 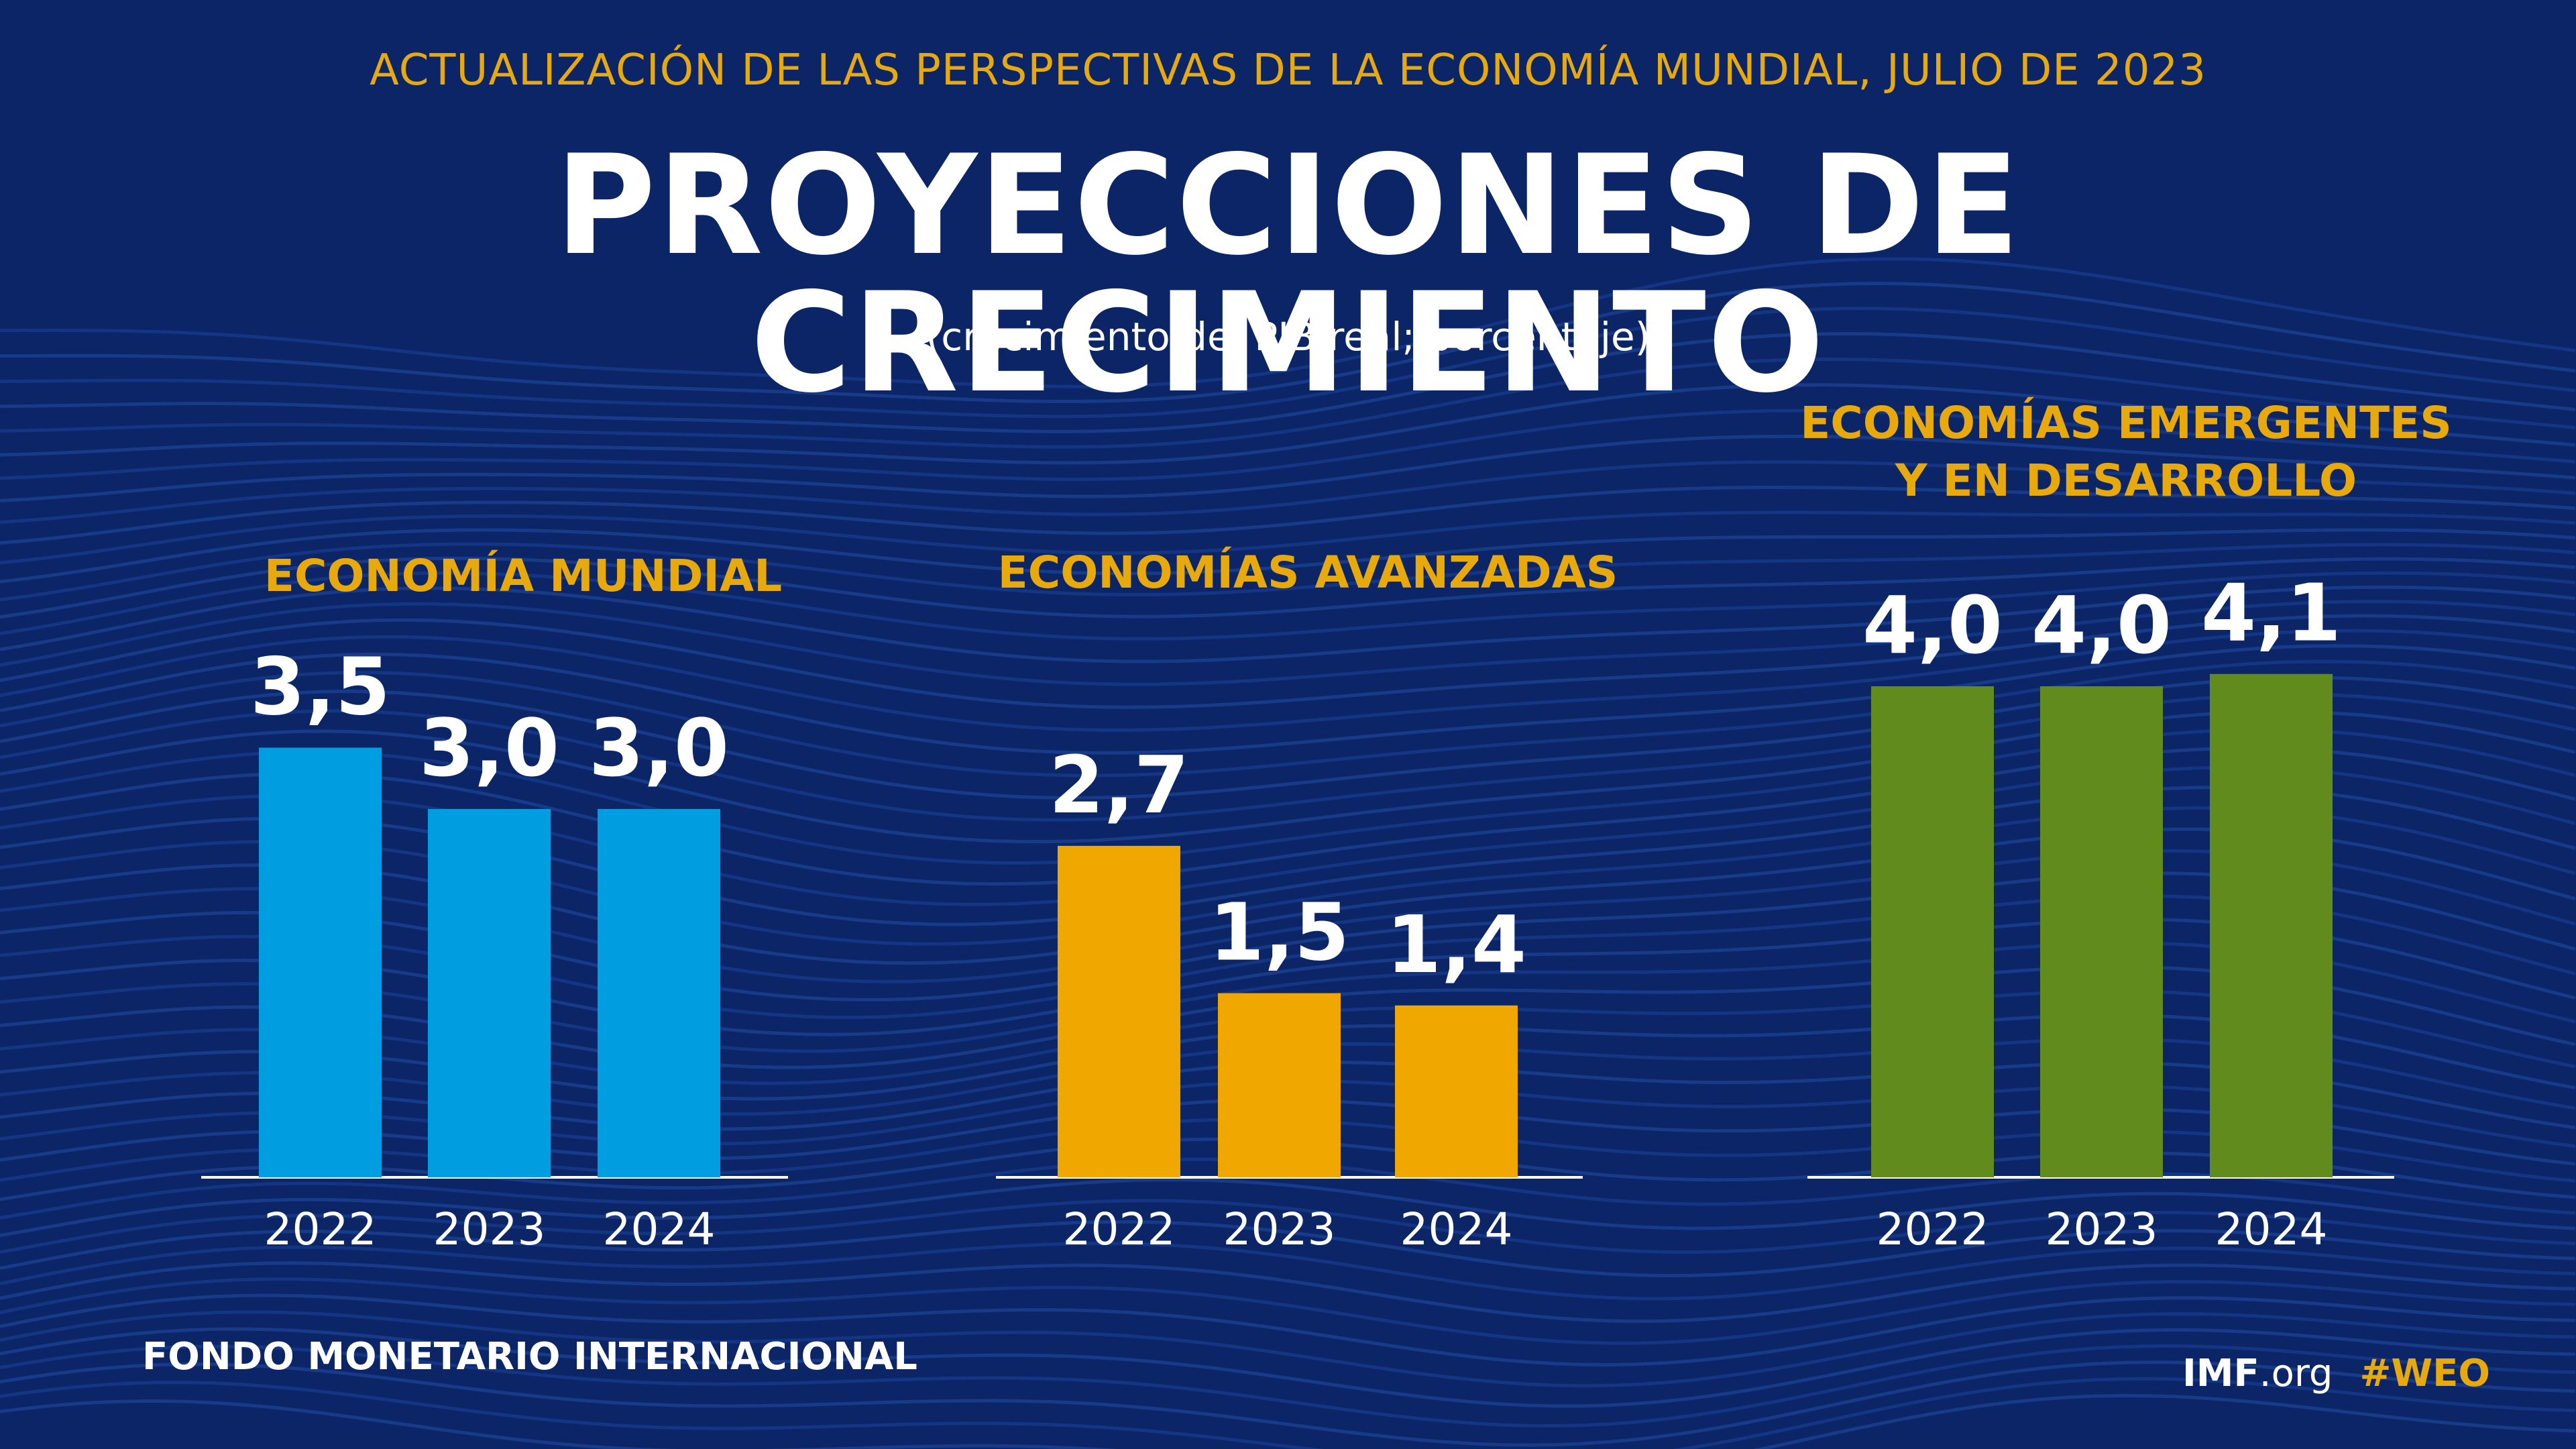 I want to click on data-label-emerging-2024: 4,1, so click(x=2271, y=613).